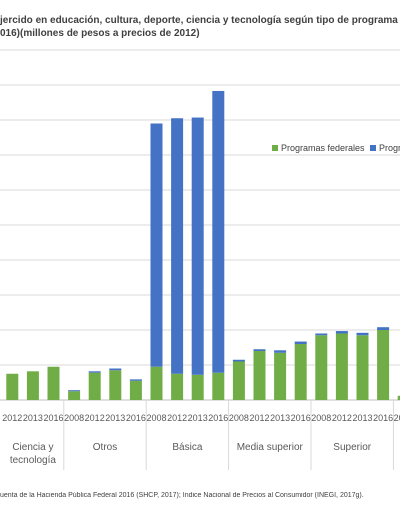 The height and width of the screenshot is (516, 400). What do you see at coordinates (32, 447) in the screenshot?
I see `x-group-label: Ciencia y` at bounding box center [32, 447].